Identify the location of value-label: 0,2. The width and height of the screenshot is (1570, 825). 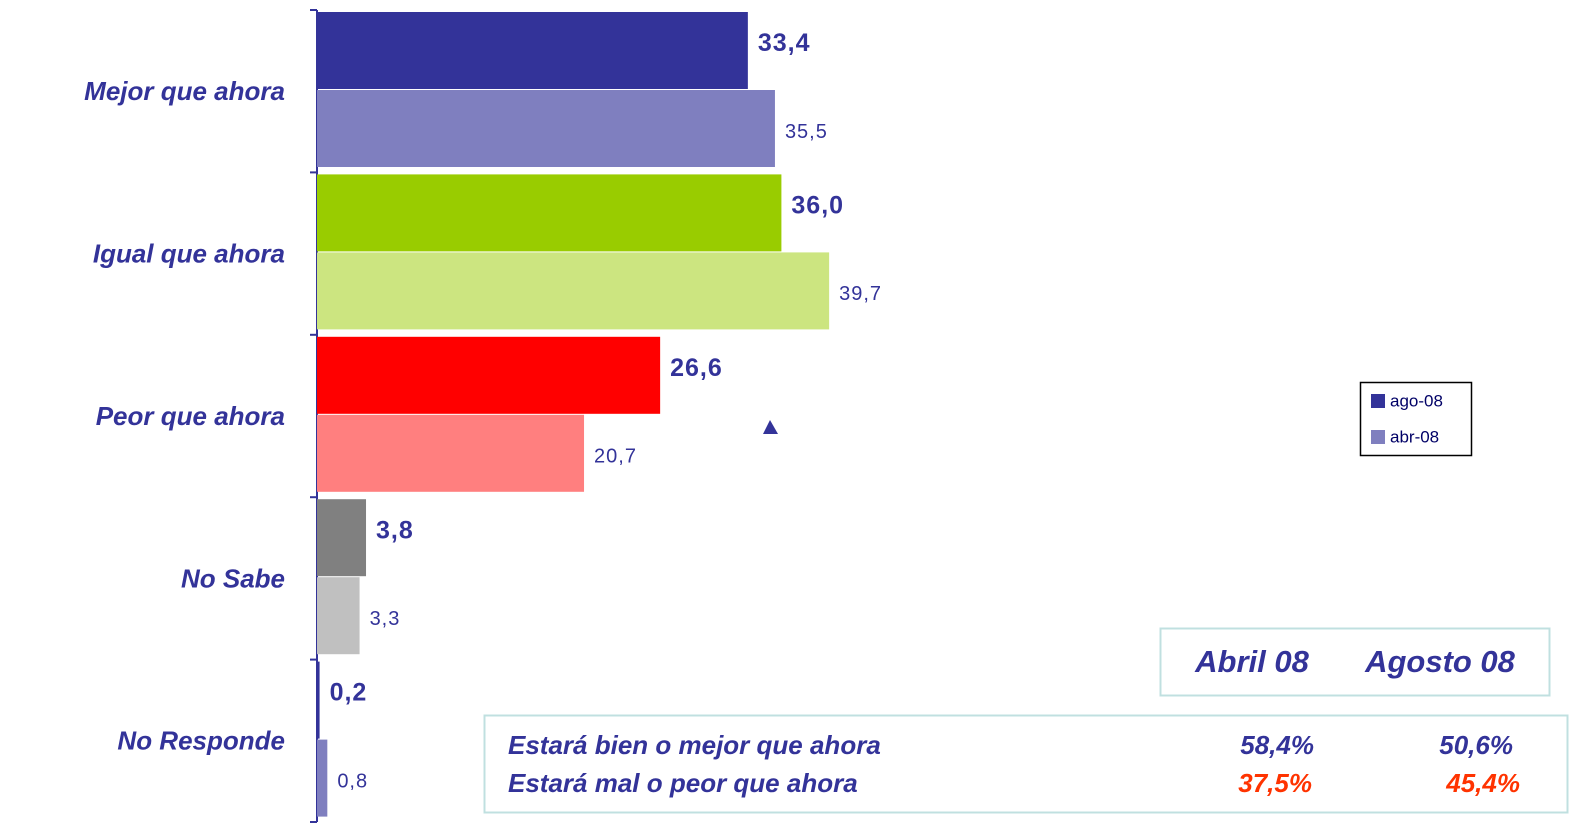
(349, 693).